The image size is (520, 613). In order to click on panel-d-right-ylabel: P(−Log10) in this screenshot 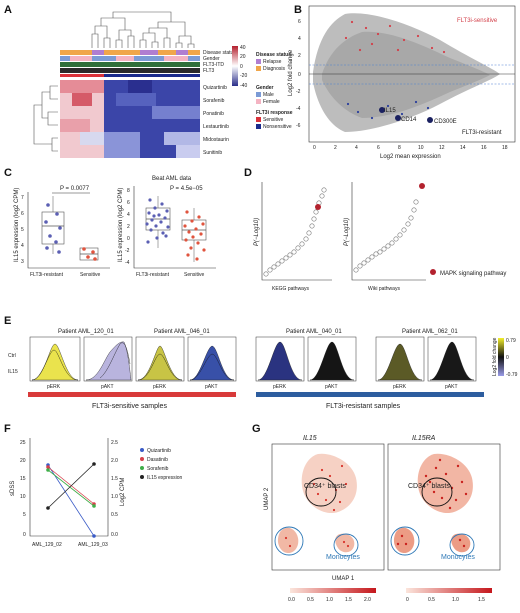, I will do `click(347, 232)`.